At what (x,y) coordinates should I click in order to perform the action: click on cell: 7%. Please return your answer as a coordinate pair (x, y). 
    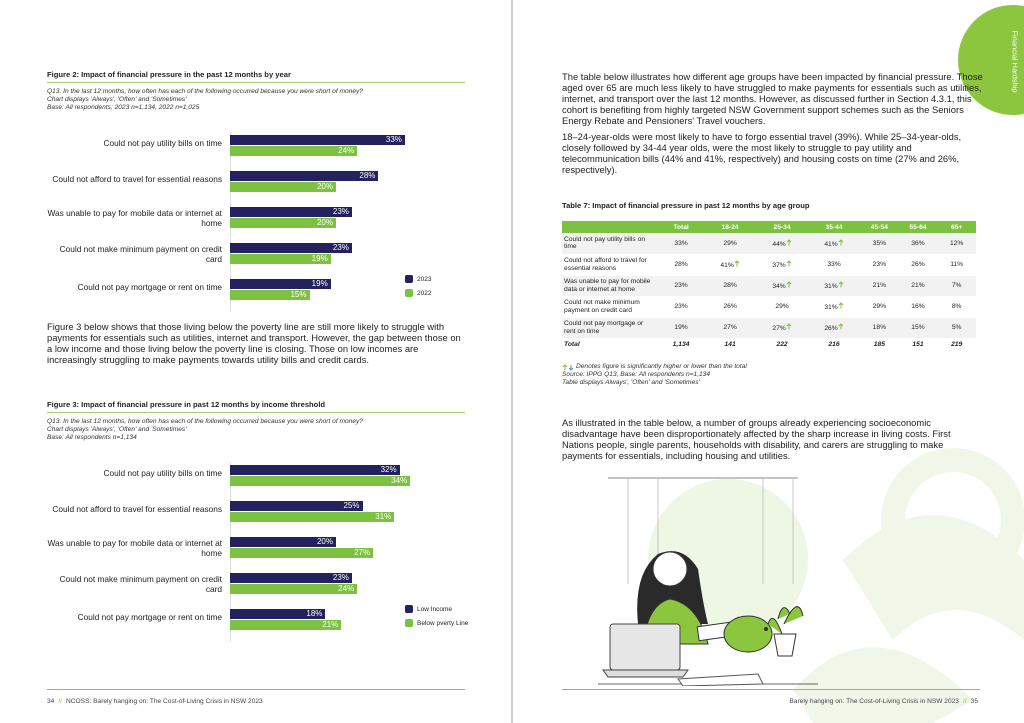
    Looking at the image, I should click on (956, 286).